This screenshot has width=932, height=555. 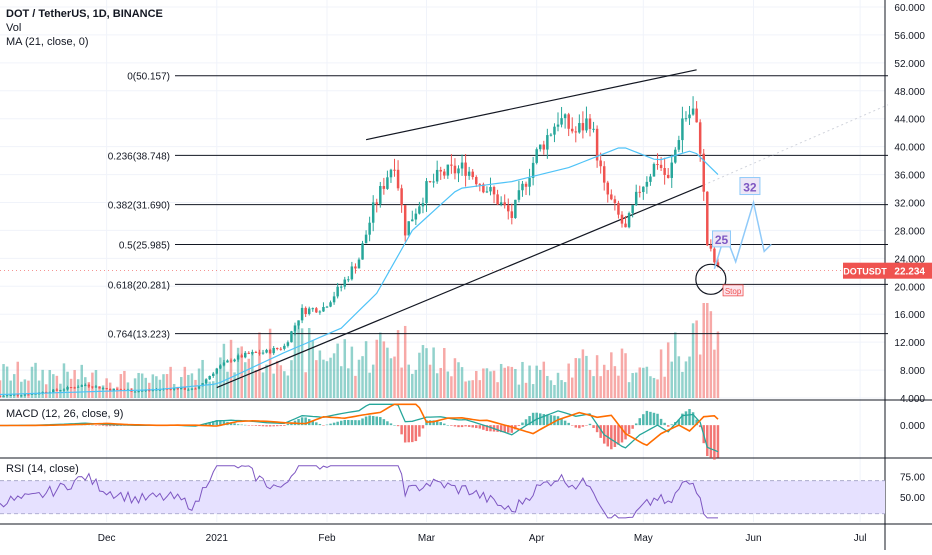 What do you see at coordinates (139, 285) in the screenshot?
I see `fib-level-label: 0.618(20.281)` at bounding box center [139, 285].